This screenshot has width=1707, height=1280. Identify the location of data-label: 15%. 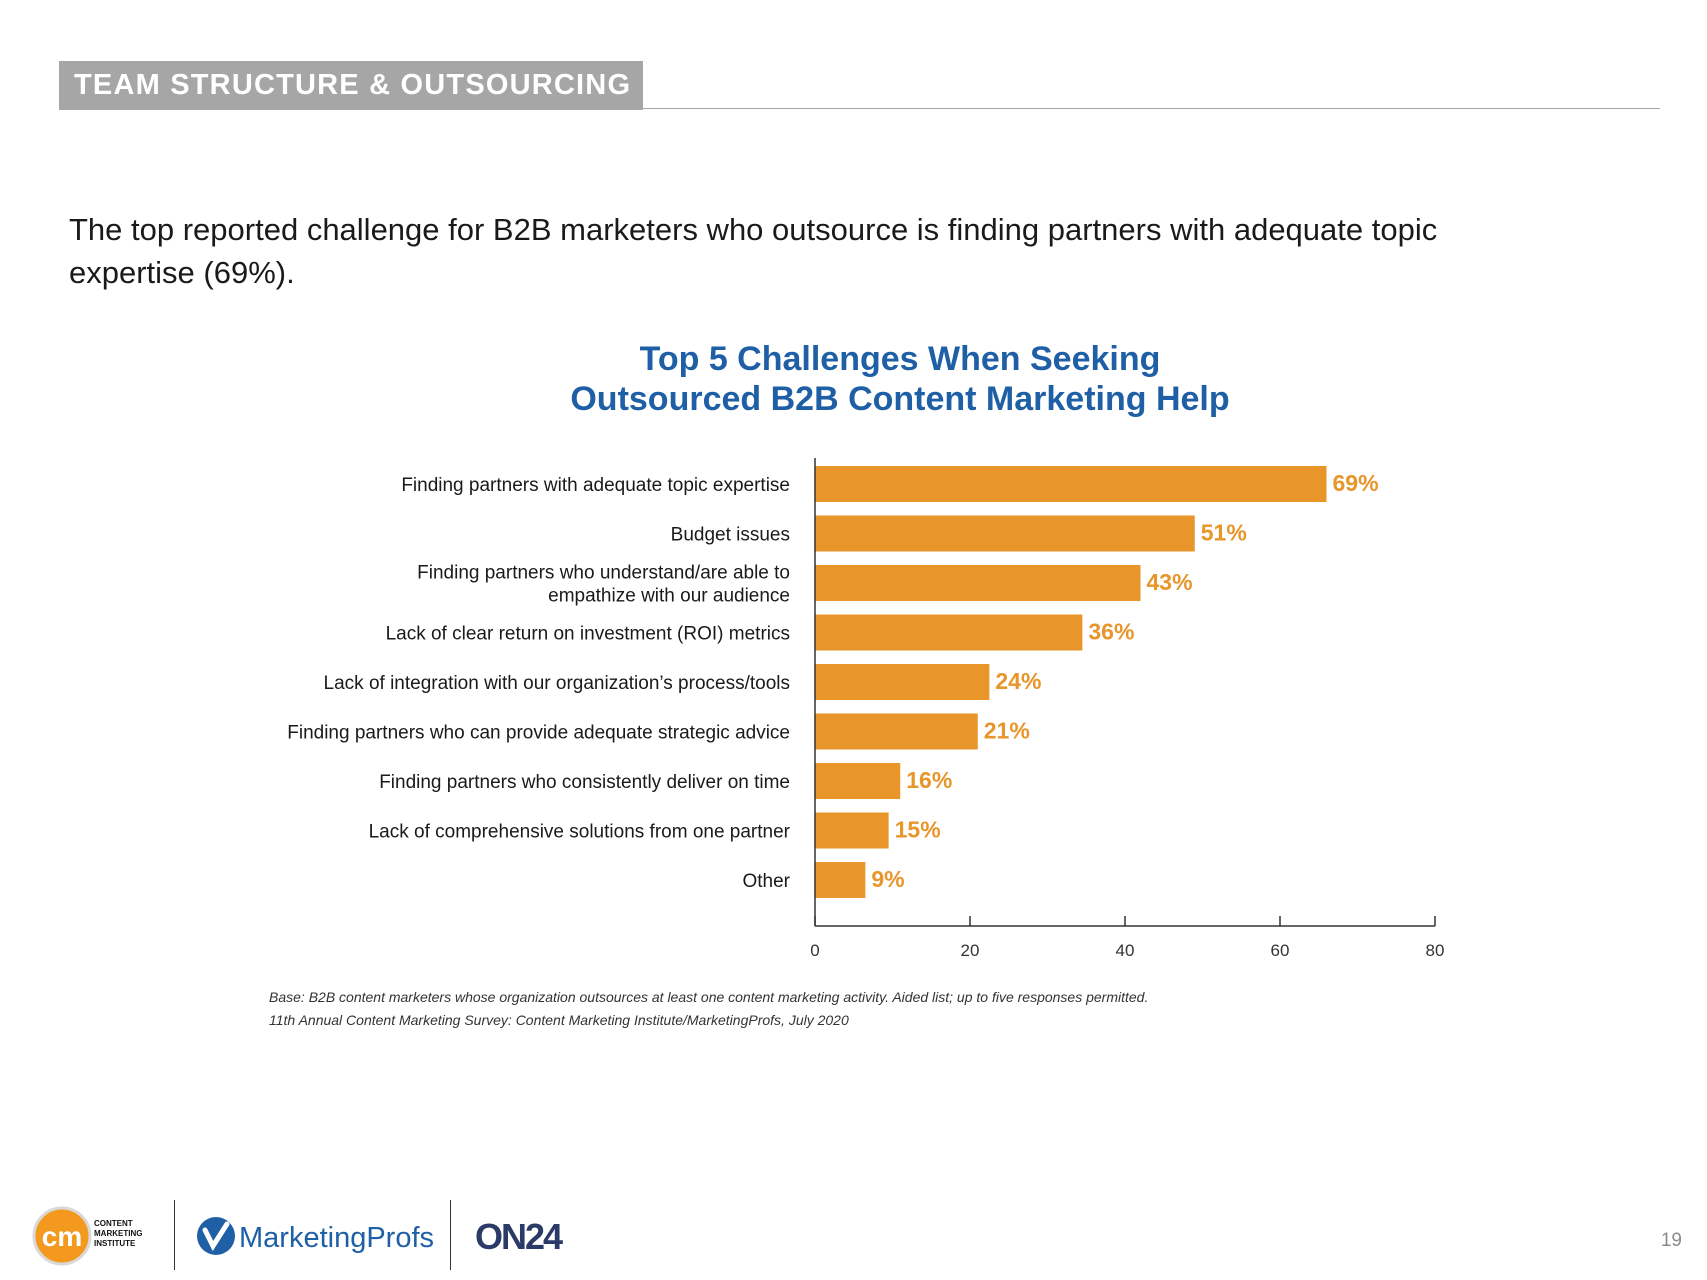
(918, 830).